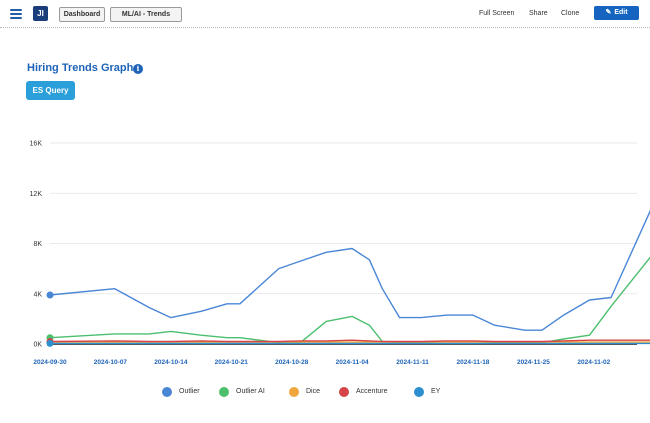 Image resolution: width=650 pixels, height=423 pixels. I want to click on y-tick-label: 12K, so click(36, 194).